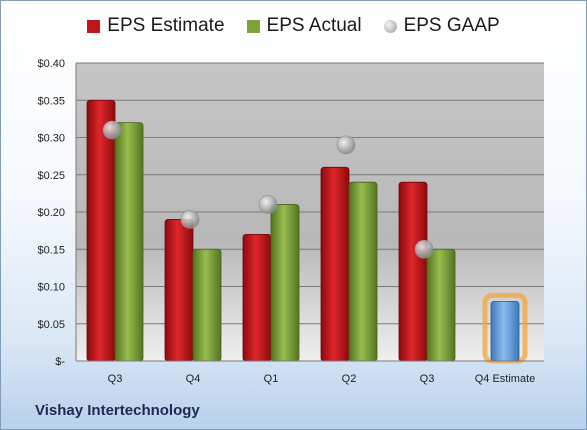 The height and width of the screenshot is (430, 587). Describe the element at coordinates (253, 26) in the screenshot. I see `legend-swatch-eps-actual` at that location.